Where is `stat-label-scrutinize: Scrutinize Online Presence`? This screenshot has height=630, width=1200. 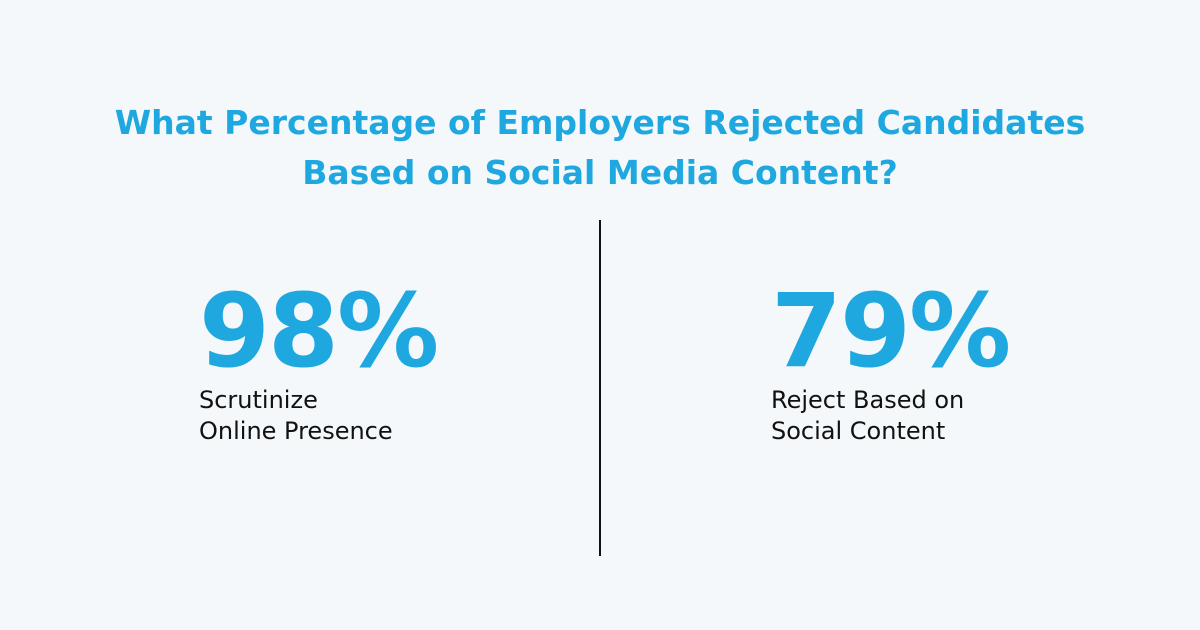
stat-label-scrutinize: Scrutinize Online Presence is located at coordinates (318, 416).